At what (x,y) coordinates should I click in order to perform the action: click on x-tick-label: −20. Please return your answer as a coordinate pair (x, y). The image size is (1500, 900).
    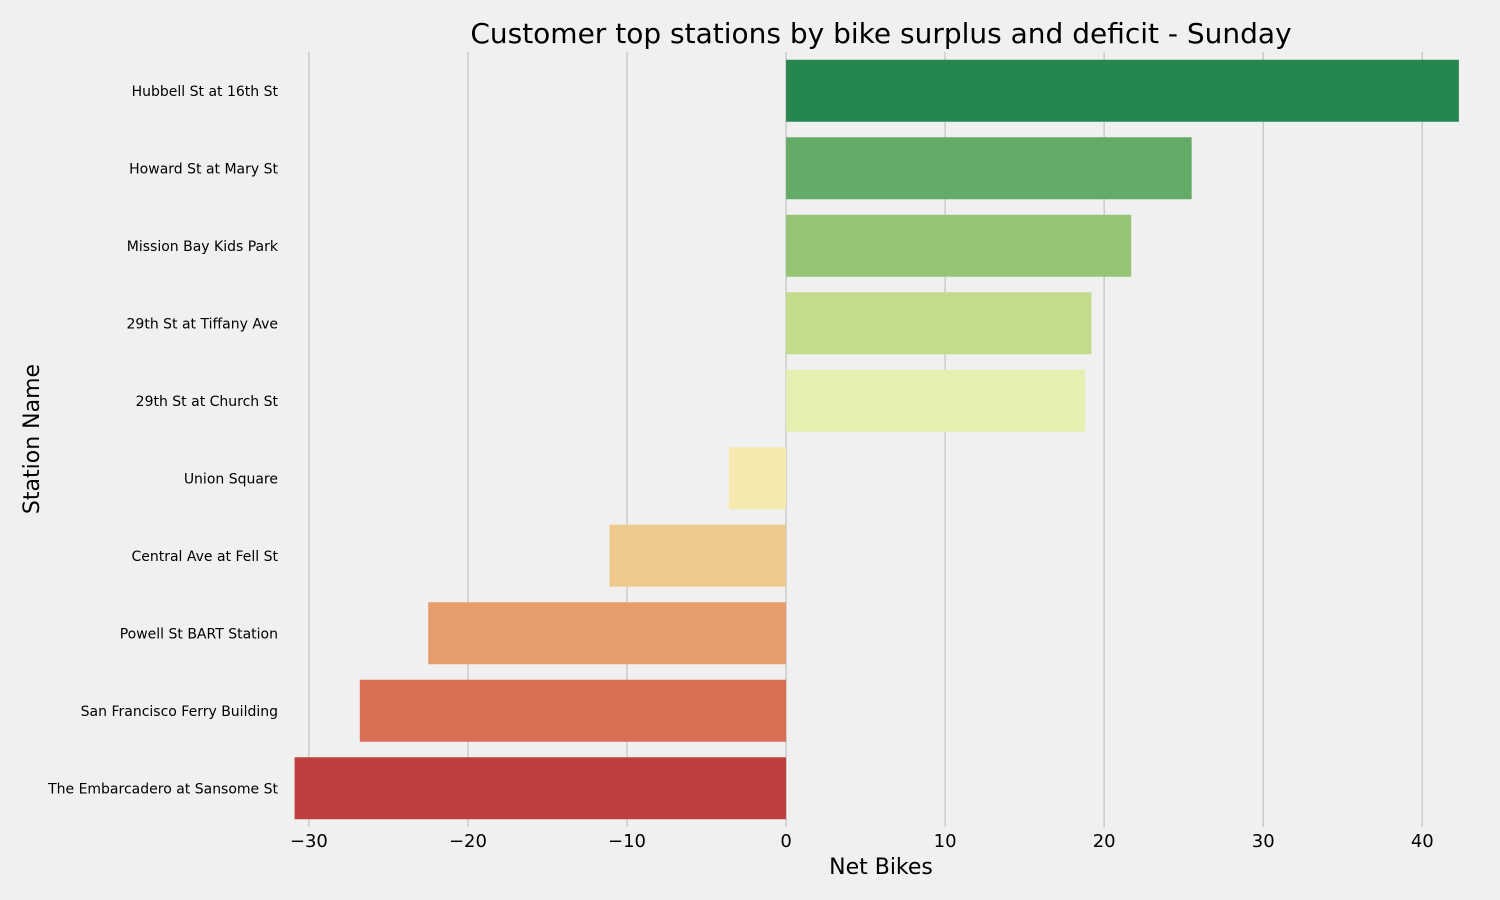
    Looking at the image, I should click on (468, 841).